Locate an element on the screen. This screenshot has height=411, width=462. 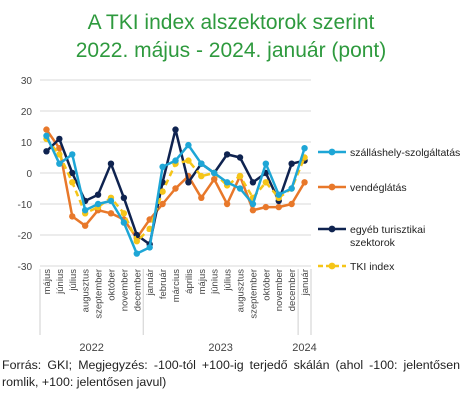
y-tick-label: 20 is located at coordinates (27, 112).